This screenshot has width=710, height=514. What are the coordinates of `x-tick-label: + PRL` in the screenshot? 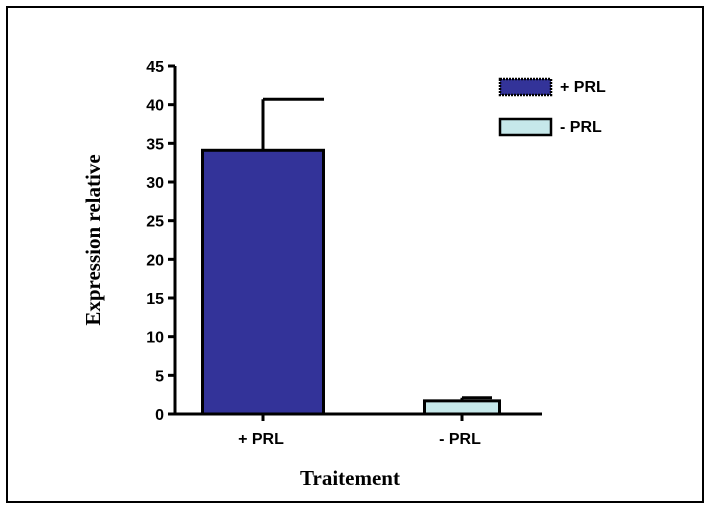 It's located at (261, 439).